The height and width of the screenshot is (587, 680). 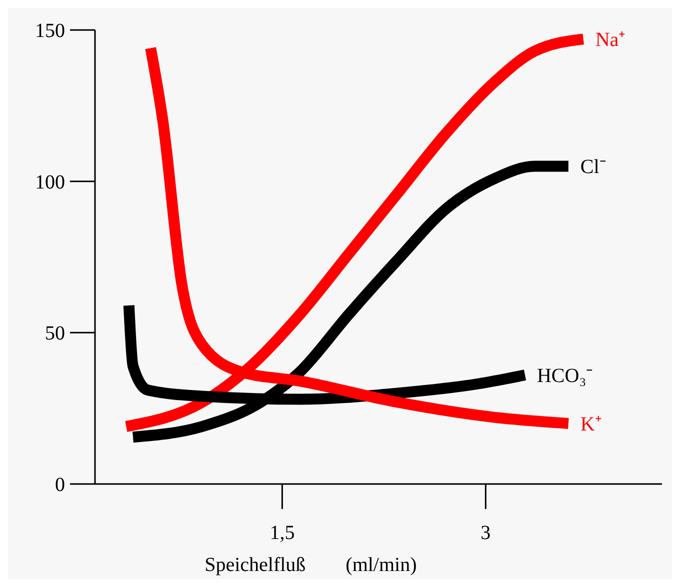 What do you see at coordinates (50, 182) in the screenshot?
I see `y-tick-label: 100` at bounding box center [50, 182].